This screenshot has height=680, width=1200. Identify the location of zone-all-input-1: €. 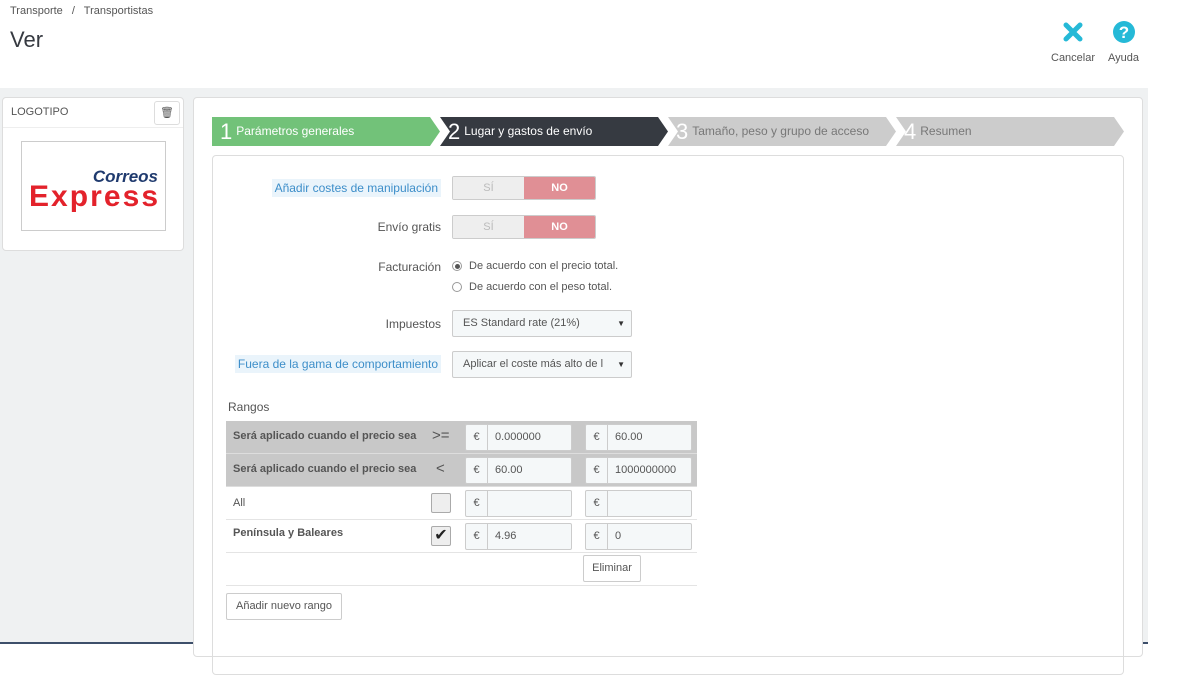
(518, 503).